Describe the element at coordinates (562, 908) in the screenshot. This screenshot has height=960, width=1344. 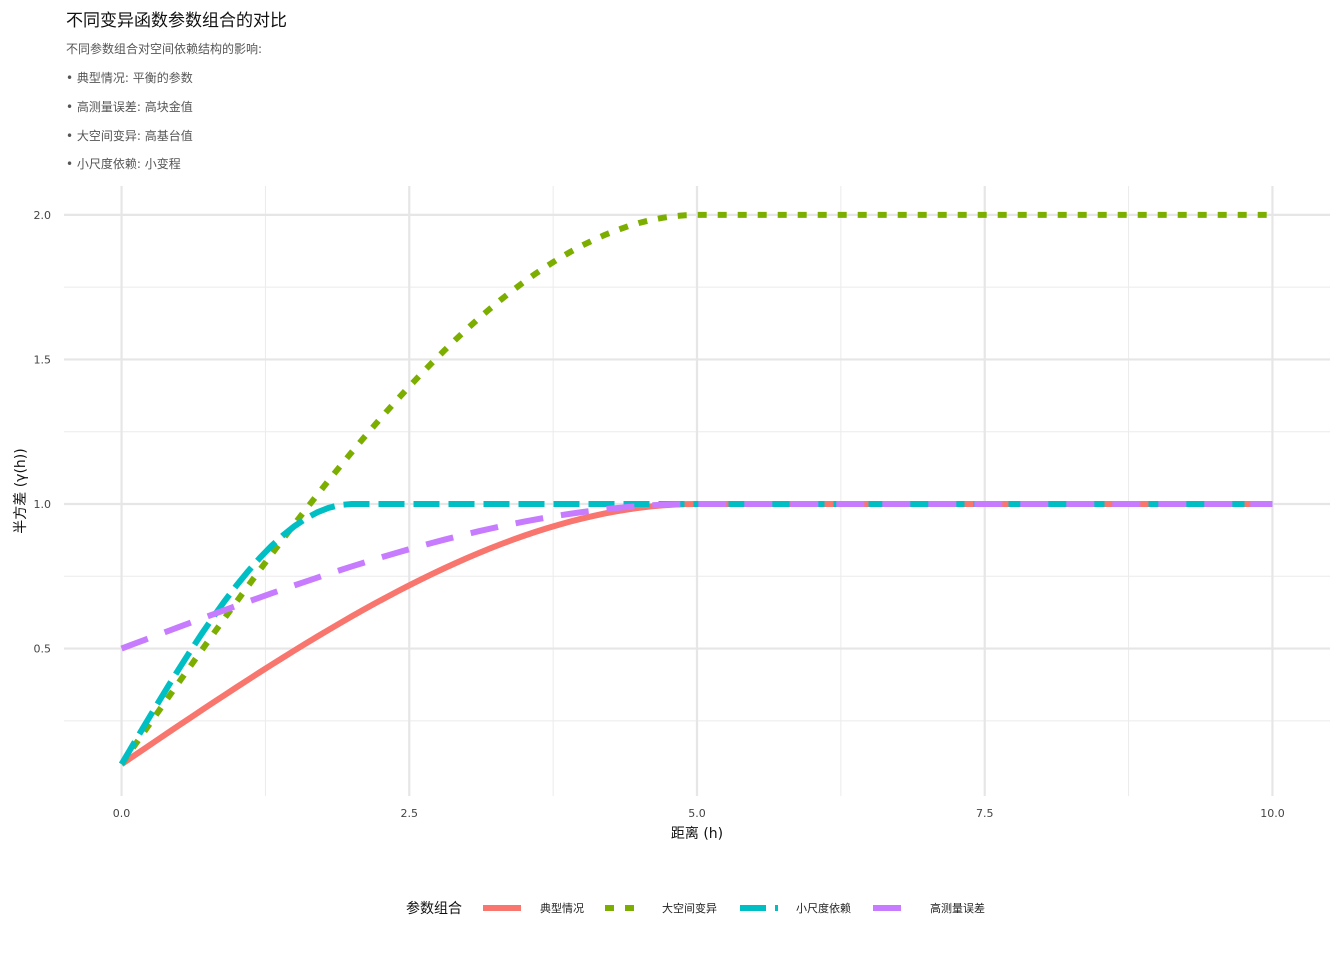
I see `legend-label: 典型情况` at that location.